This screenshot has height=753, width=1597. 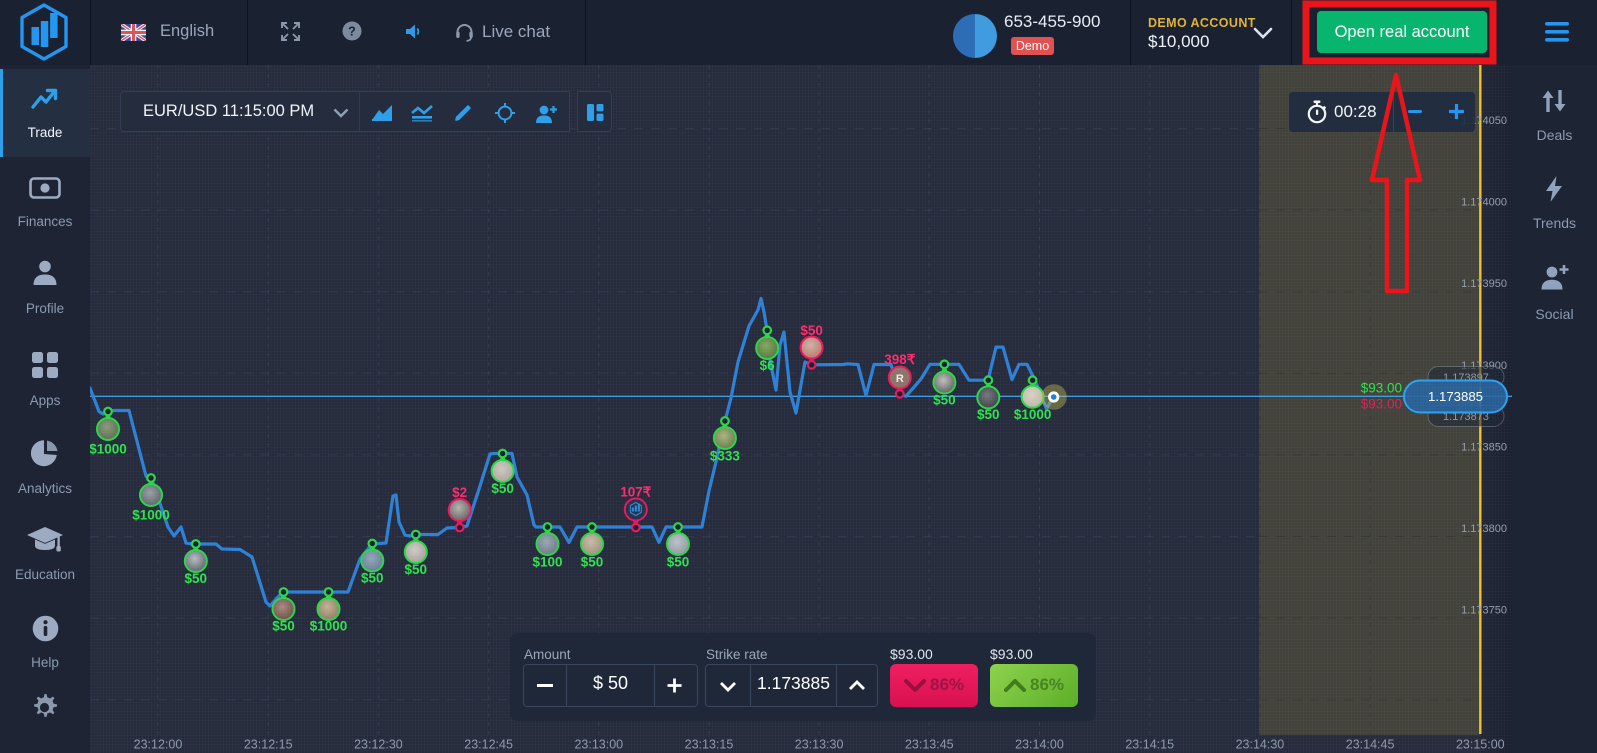 What do you see at coordinates (900, 379) in the screenshot?
I see `svg-text: R` at bounding box center [900, 379].